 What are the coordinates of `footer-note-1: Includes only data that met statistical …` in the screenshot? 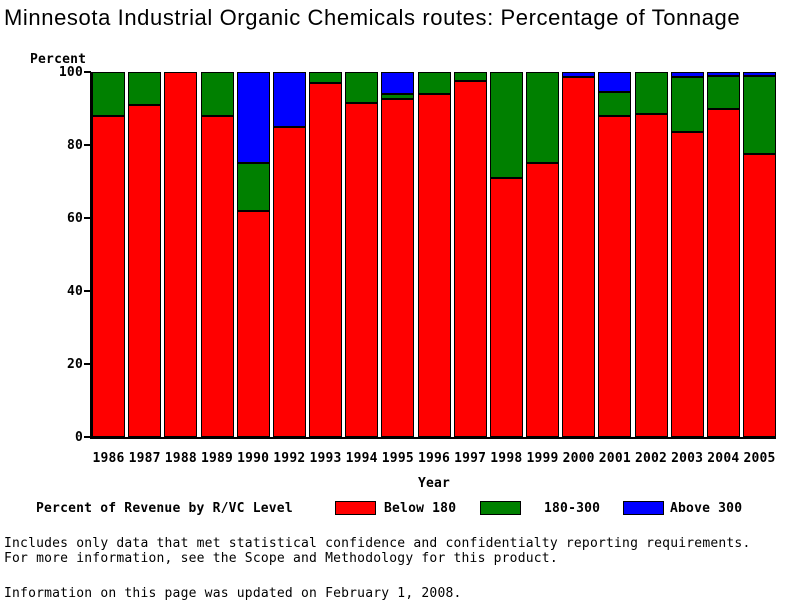 It's located at (377, 543).